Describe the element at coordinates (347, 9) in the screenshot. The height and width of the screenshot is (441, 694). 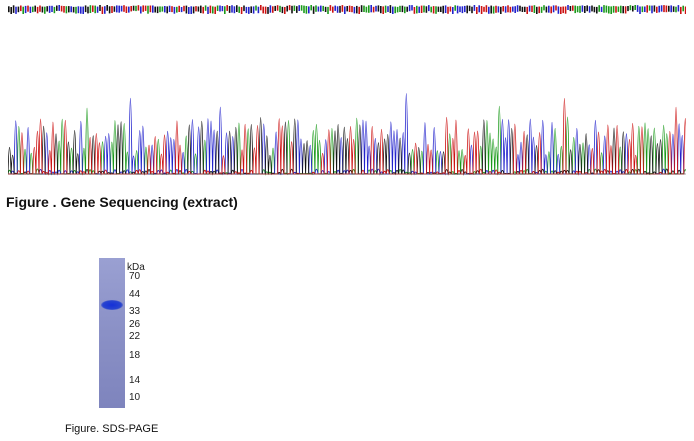
I see `base-call-strip` at that location.